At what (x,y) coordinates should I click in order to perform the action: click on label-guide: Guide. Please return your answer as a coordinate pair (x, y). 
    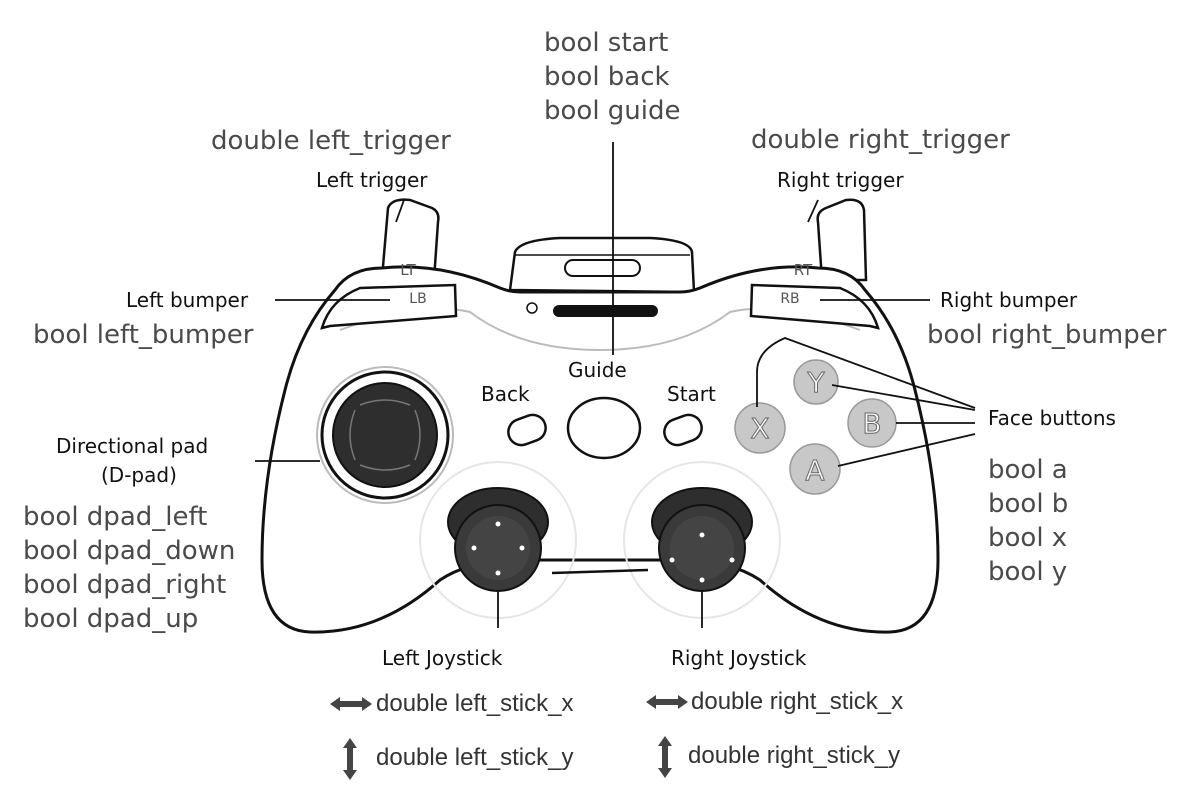
    Looking at the image, I should click on (597, 370).